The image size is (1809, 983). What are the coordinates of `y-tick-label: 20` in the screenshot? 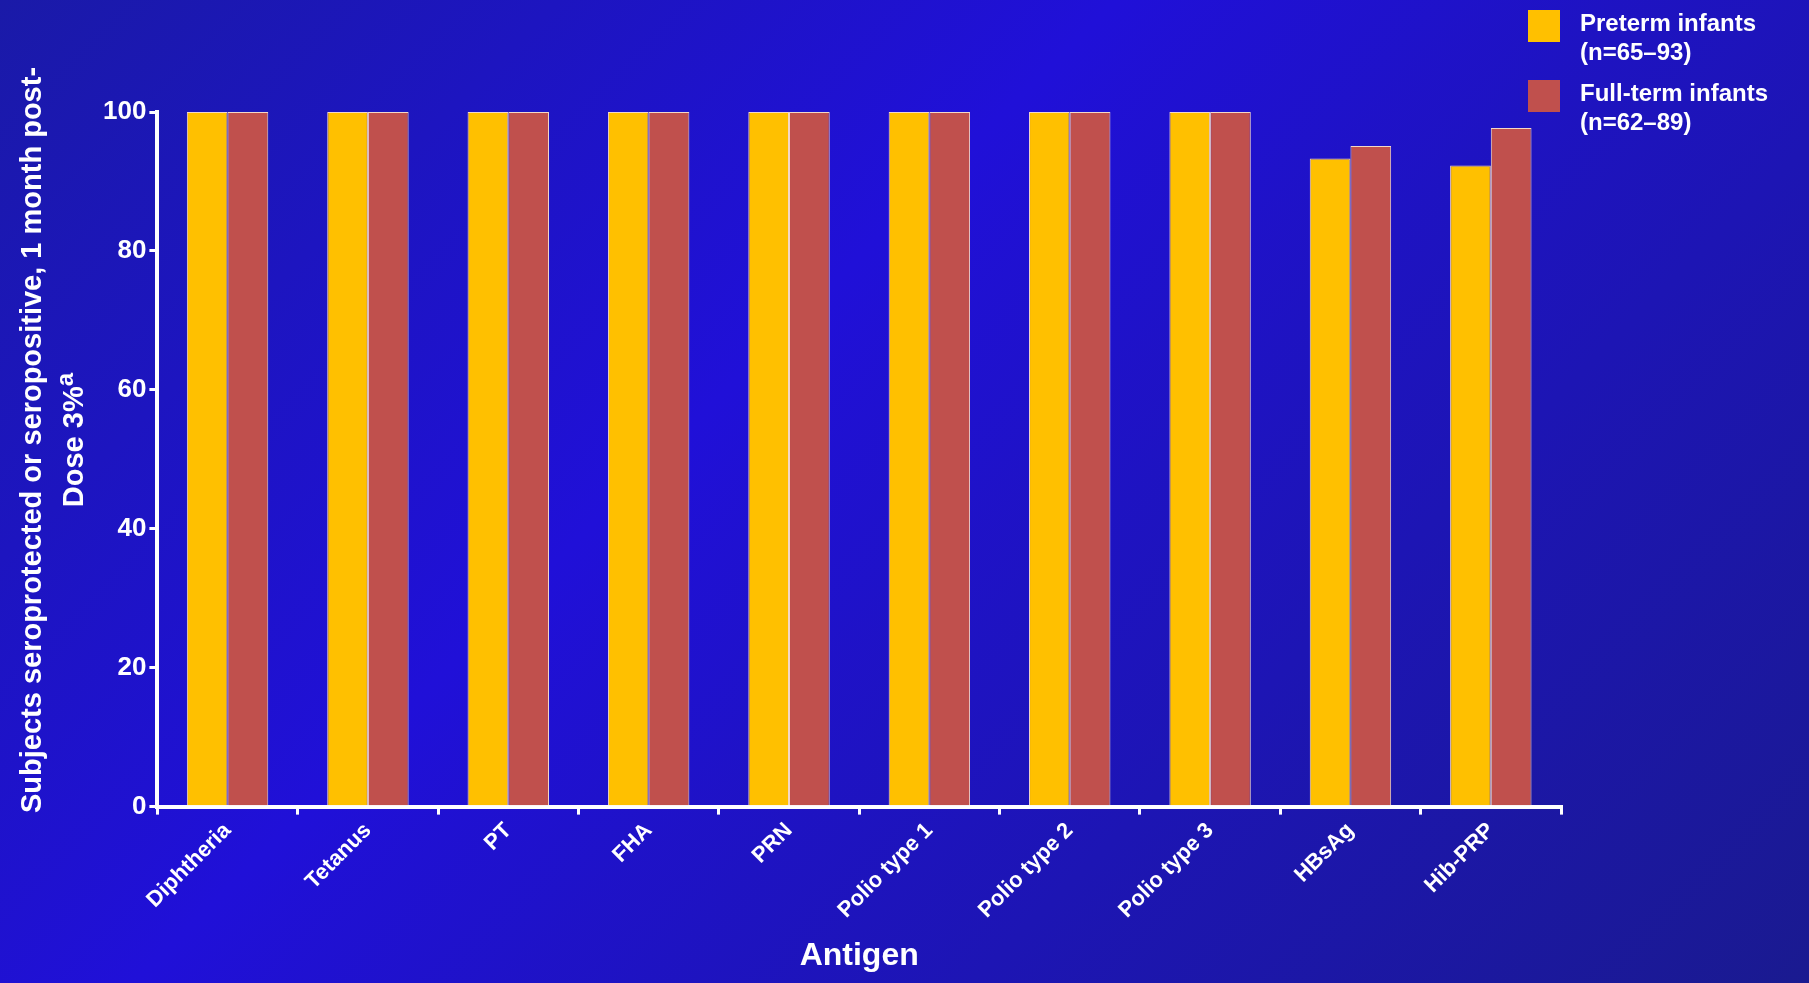 It's located at (132, 665).